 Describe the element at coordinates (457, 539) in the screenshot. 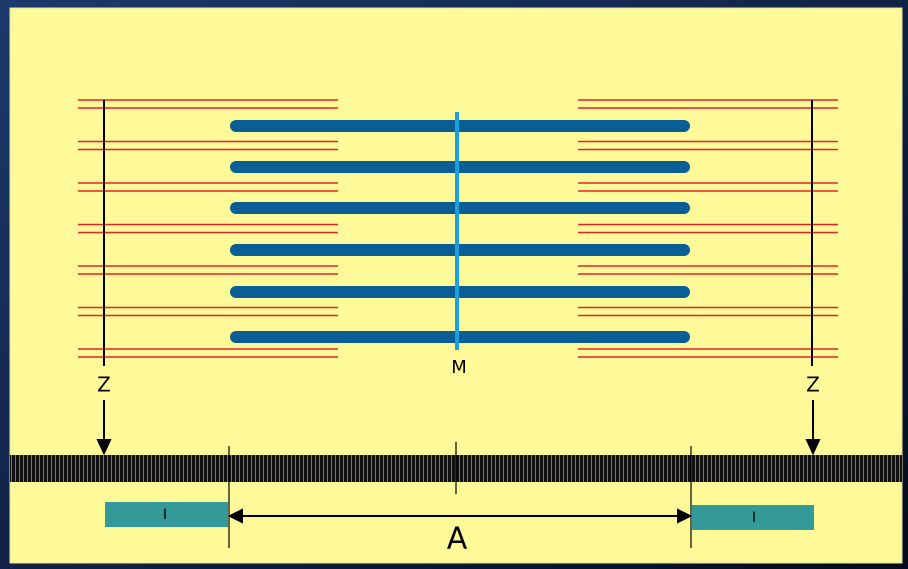

I see `a-label: A` at that location.